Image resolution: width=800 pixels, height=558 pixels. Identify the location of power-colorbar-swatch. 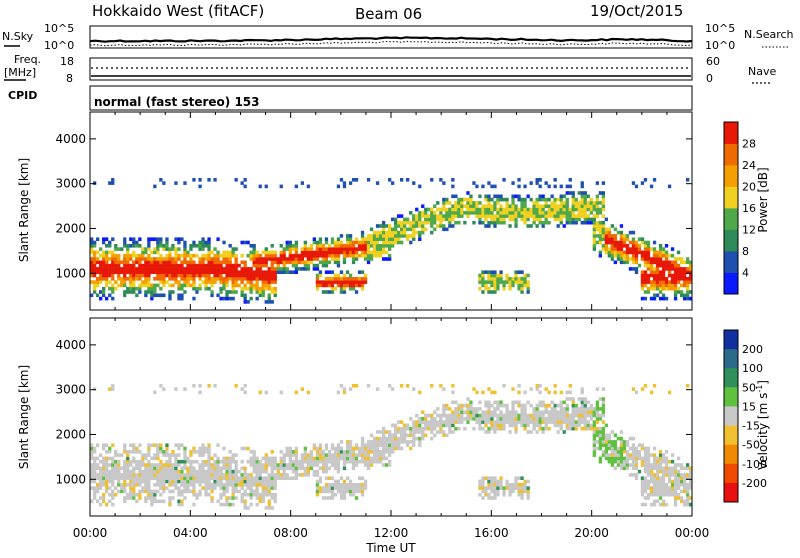
(731, 240).